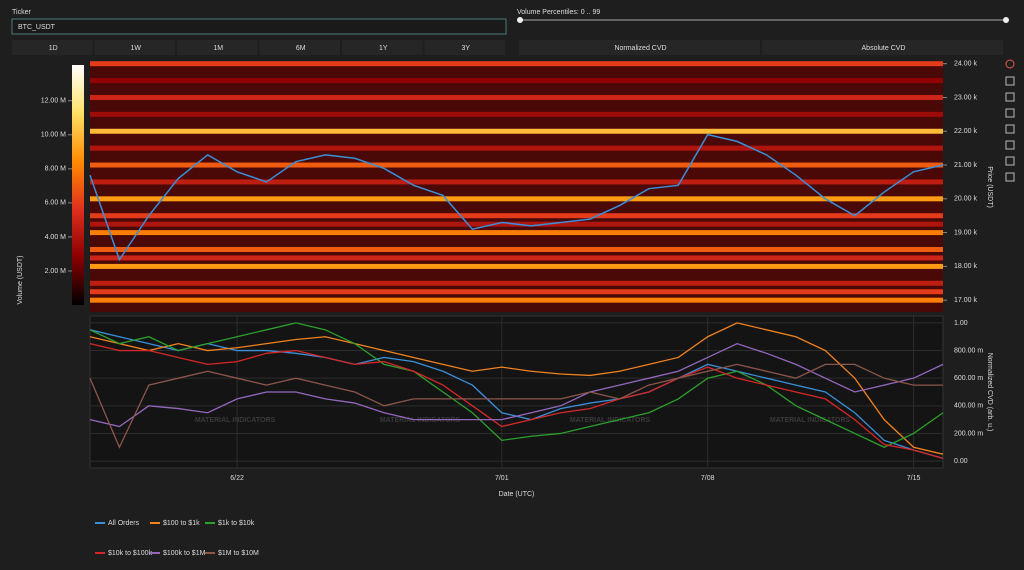  What do you see at coordinates (56, 271) in the screenshot?
I see `colorbar-tick-label: 2.00 M` at bounding box center [56, 271].